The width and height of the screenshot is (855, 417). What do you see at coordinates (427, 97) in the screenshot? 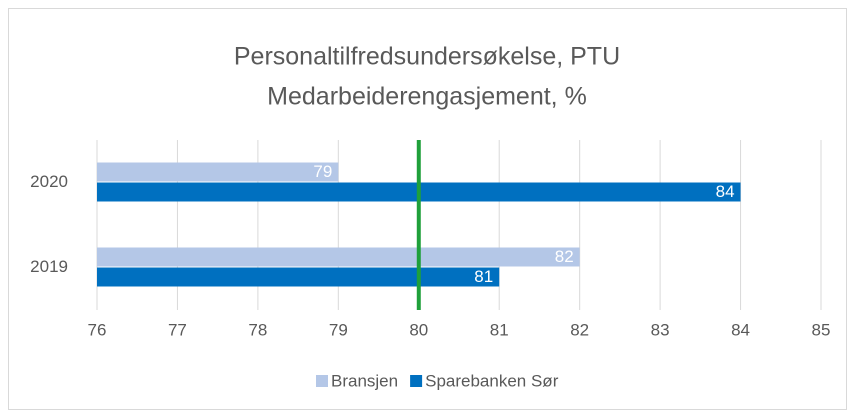
I see `chart-subtitle: Medarbeiderengasjement, %` at bounding box center [427, 97].